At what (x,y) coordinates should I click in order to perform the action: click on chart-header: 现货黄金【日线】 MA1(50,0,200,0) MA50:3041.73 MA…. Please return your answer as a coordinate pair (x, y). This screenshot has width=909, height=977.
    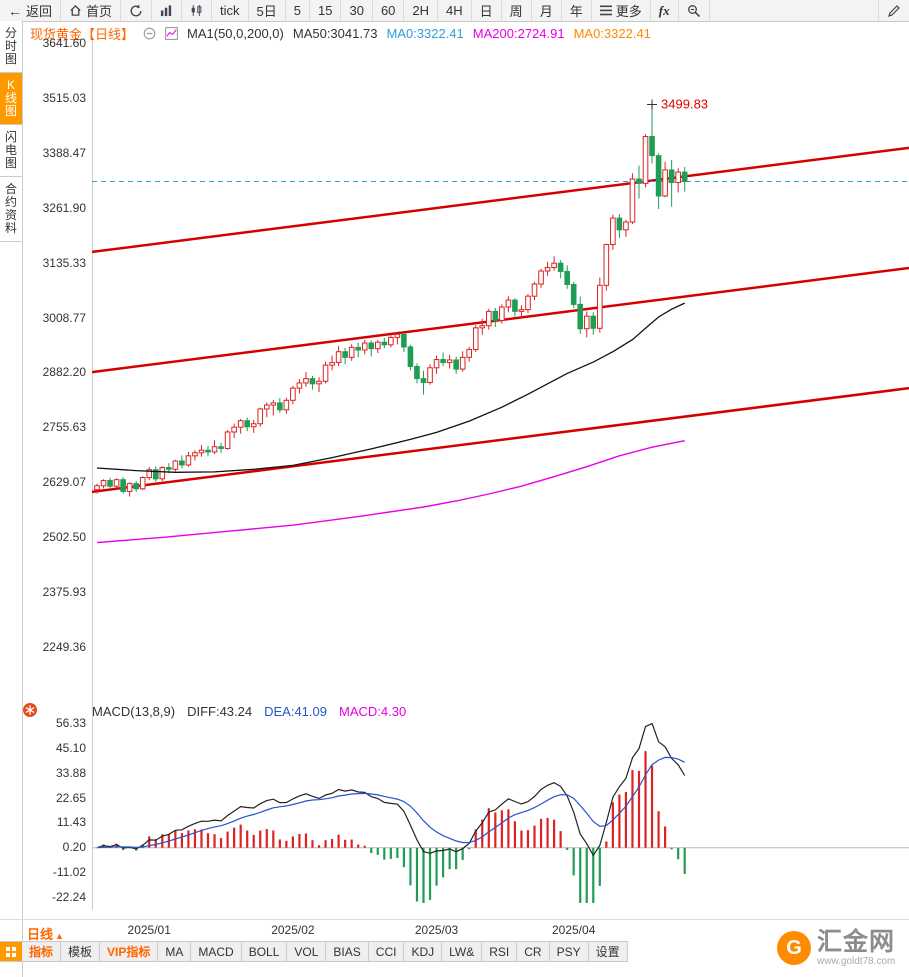
    Looking at the image, I should click on (340, 33).